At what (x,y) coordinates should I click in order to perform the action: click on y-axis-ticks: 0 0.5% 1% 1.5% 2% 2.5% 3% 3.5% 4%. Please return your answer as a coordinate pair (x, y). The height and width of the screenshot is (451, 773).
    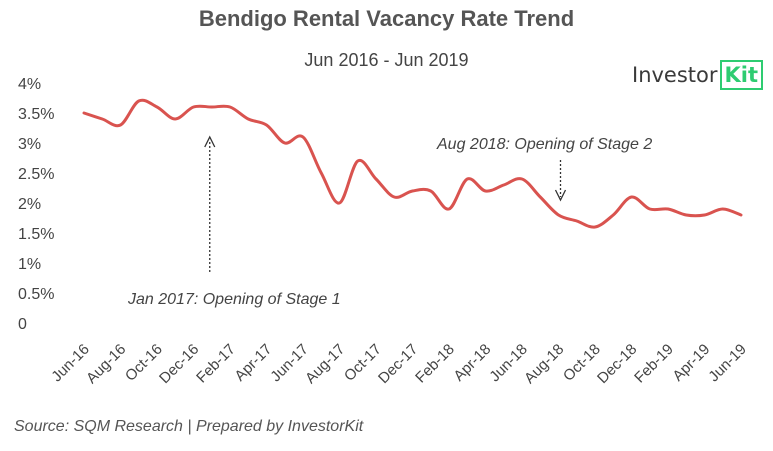
    Looking at the image, I should click on (36, 204).